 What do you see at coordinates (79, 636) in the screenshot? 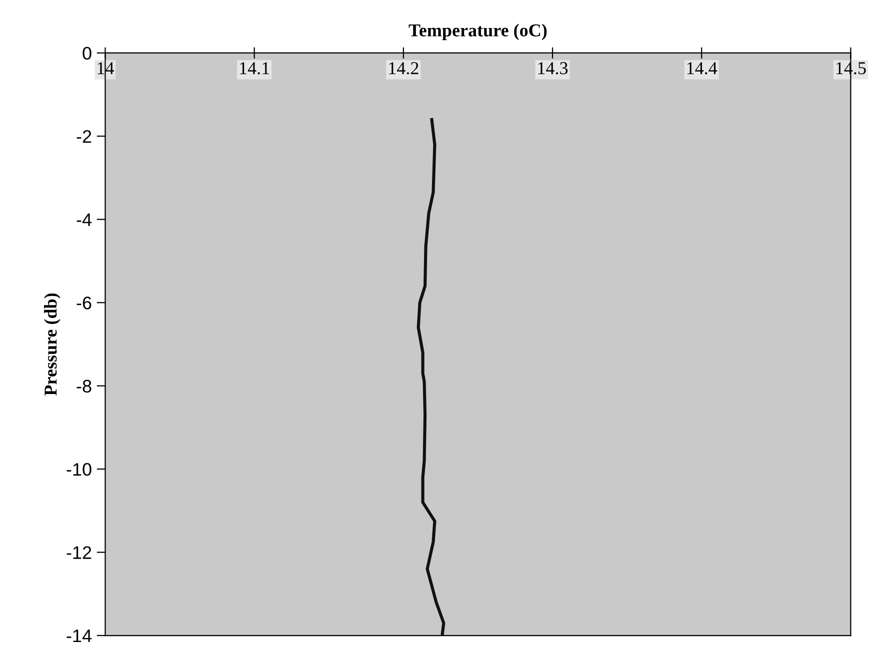
I see `y-tick-label: -14` at bounding box center [79, 636].